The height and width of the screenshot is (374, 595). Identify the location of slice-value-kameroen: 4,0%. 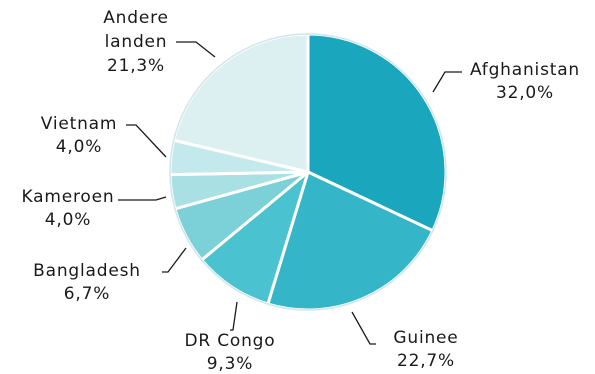
(68, 220).